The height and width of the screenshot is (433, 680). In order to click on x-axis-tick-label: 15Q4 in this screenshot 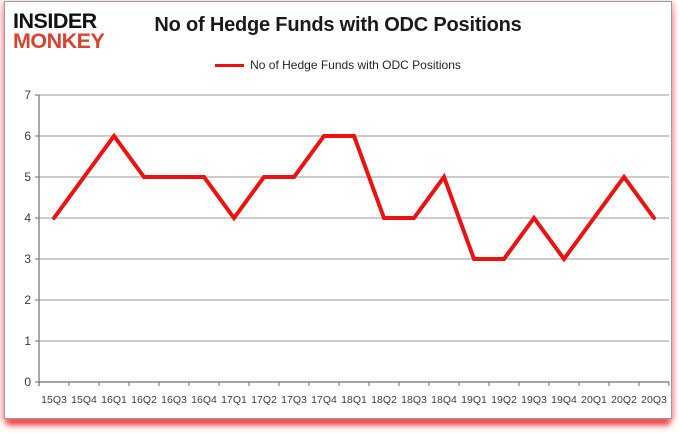, I will do `click(84, 400)`.